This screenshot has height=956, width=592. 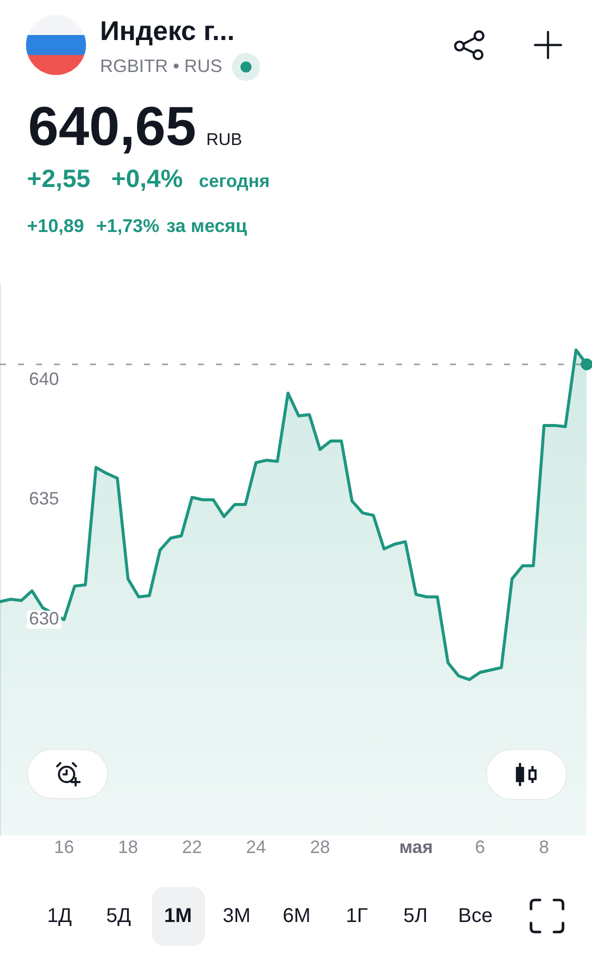 What do you see at coordinates (357, 916) in the screenshot?
I see `text: 1Г` at bounding box center [357, 916].